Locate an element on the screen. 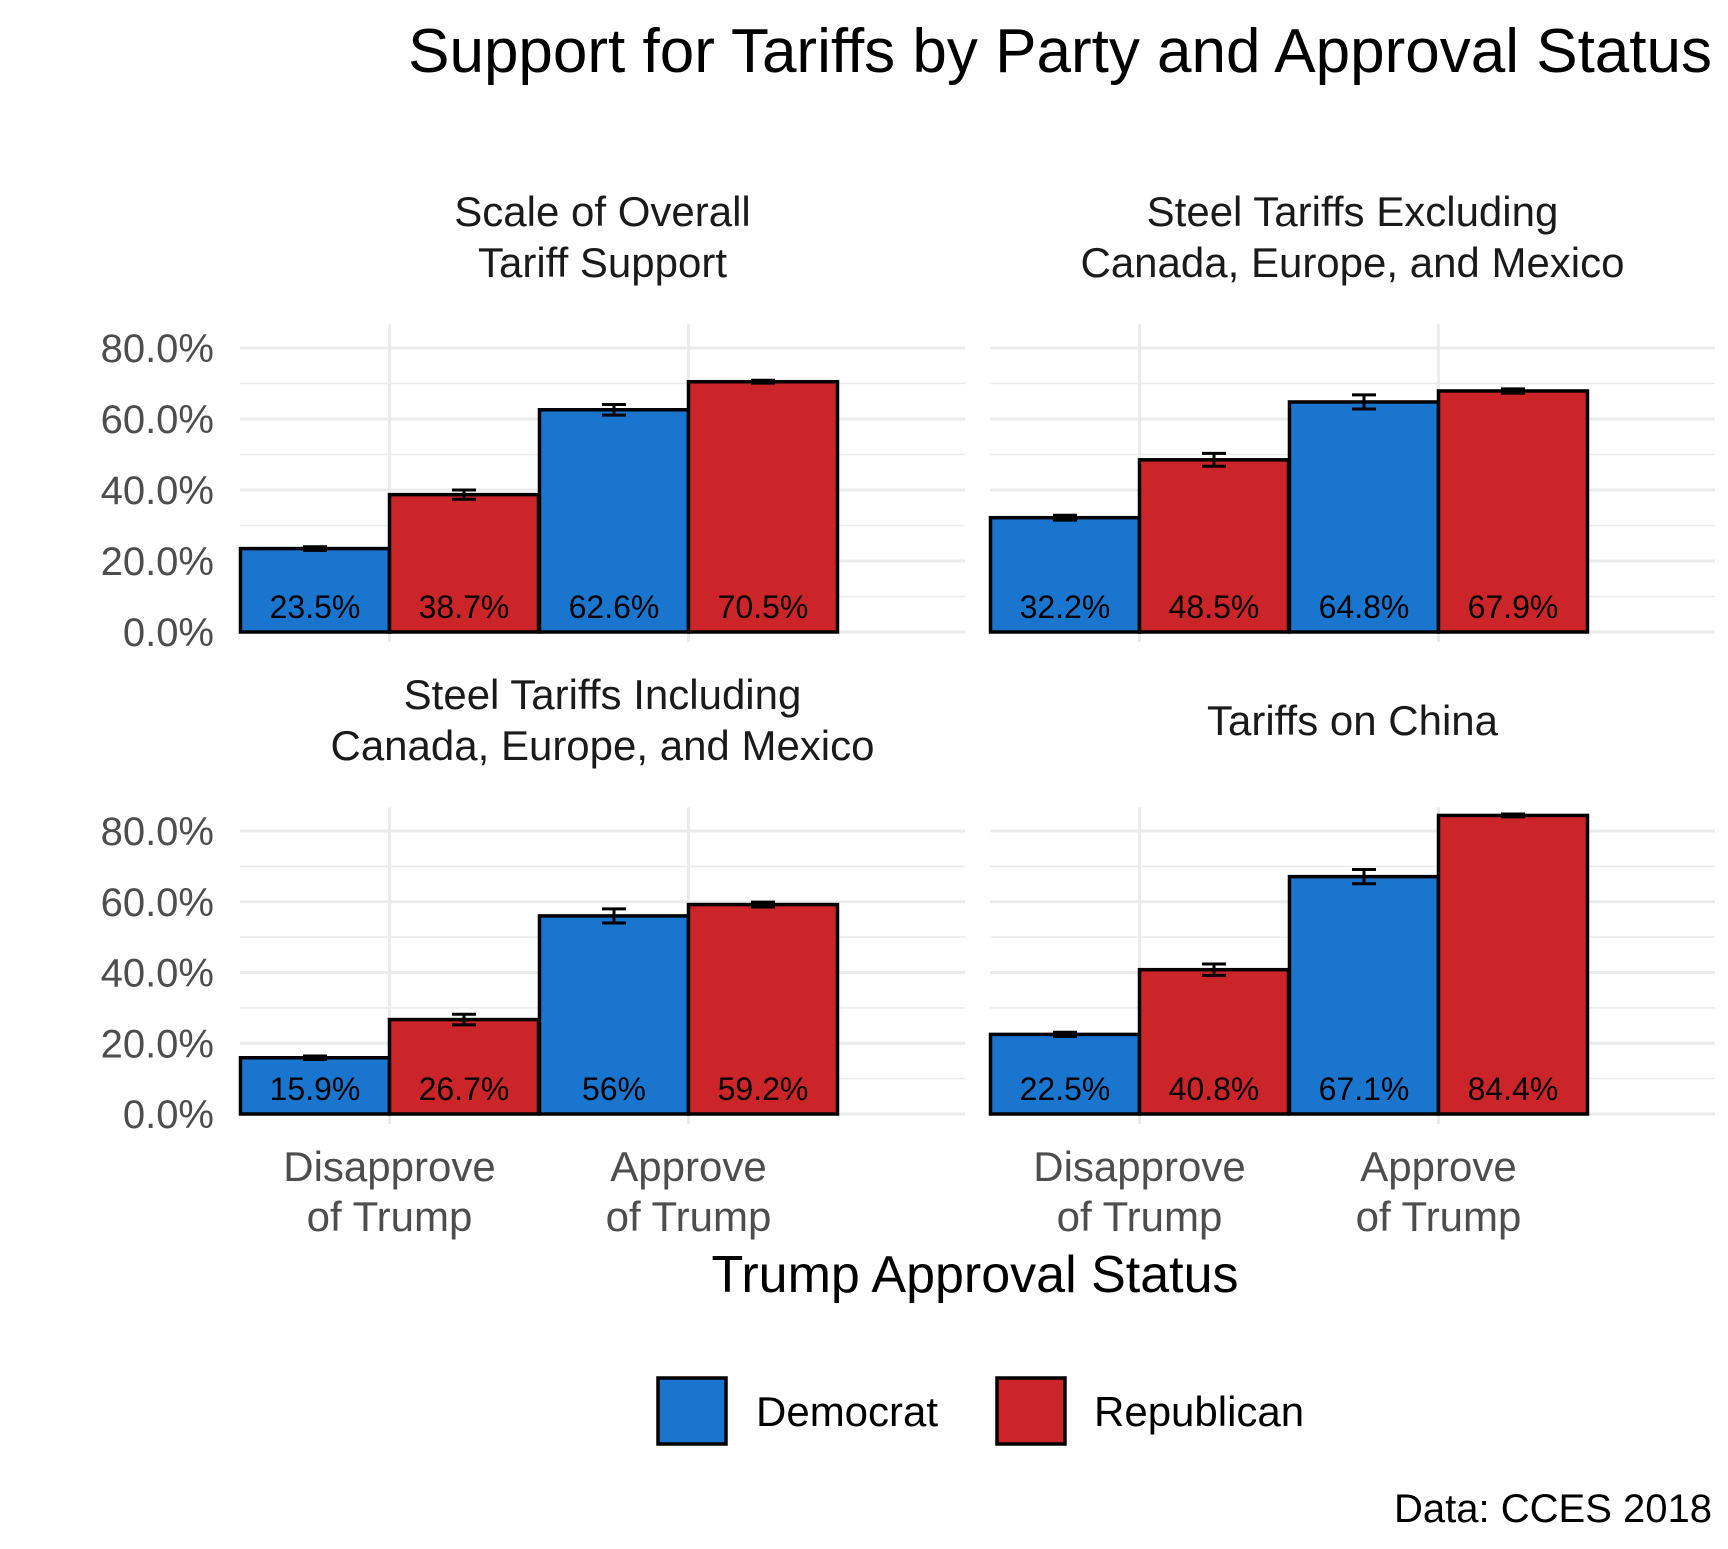 Image resolution: width=1728 pixels, height=1549 pixels. facet-title: Tariffs on China is located at coordinates (1353, 720).